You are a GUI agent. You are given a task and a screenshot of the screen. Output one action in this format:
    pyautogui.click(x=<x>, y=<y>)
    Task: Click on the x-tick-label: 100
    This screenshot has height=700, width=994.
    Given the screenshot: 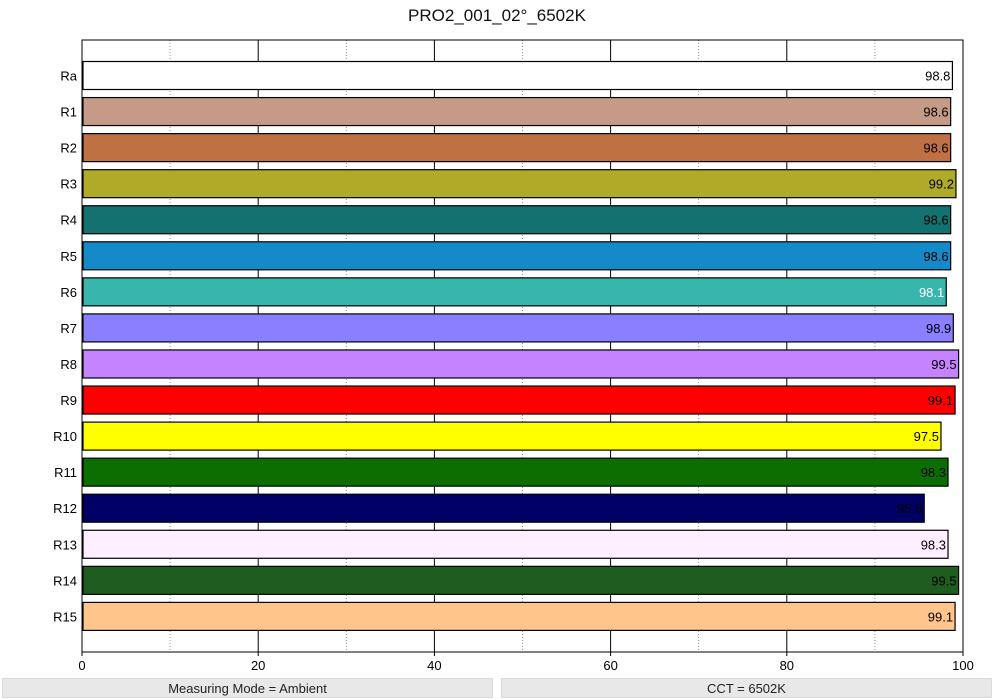 What is the action you would take?
    pyautogui.click(x=963, y=665)
    